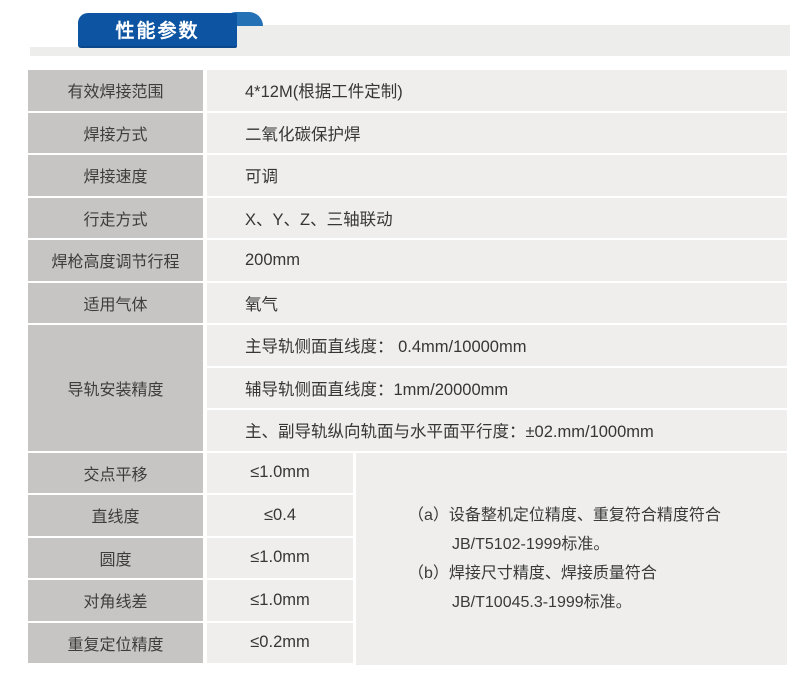 The width and height of the screenshot is (800, 675). I want to click on table-row: 适用气体 氧气, so click(407, 302).